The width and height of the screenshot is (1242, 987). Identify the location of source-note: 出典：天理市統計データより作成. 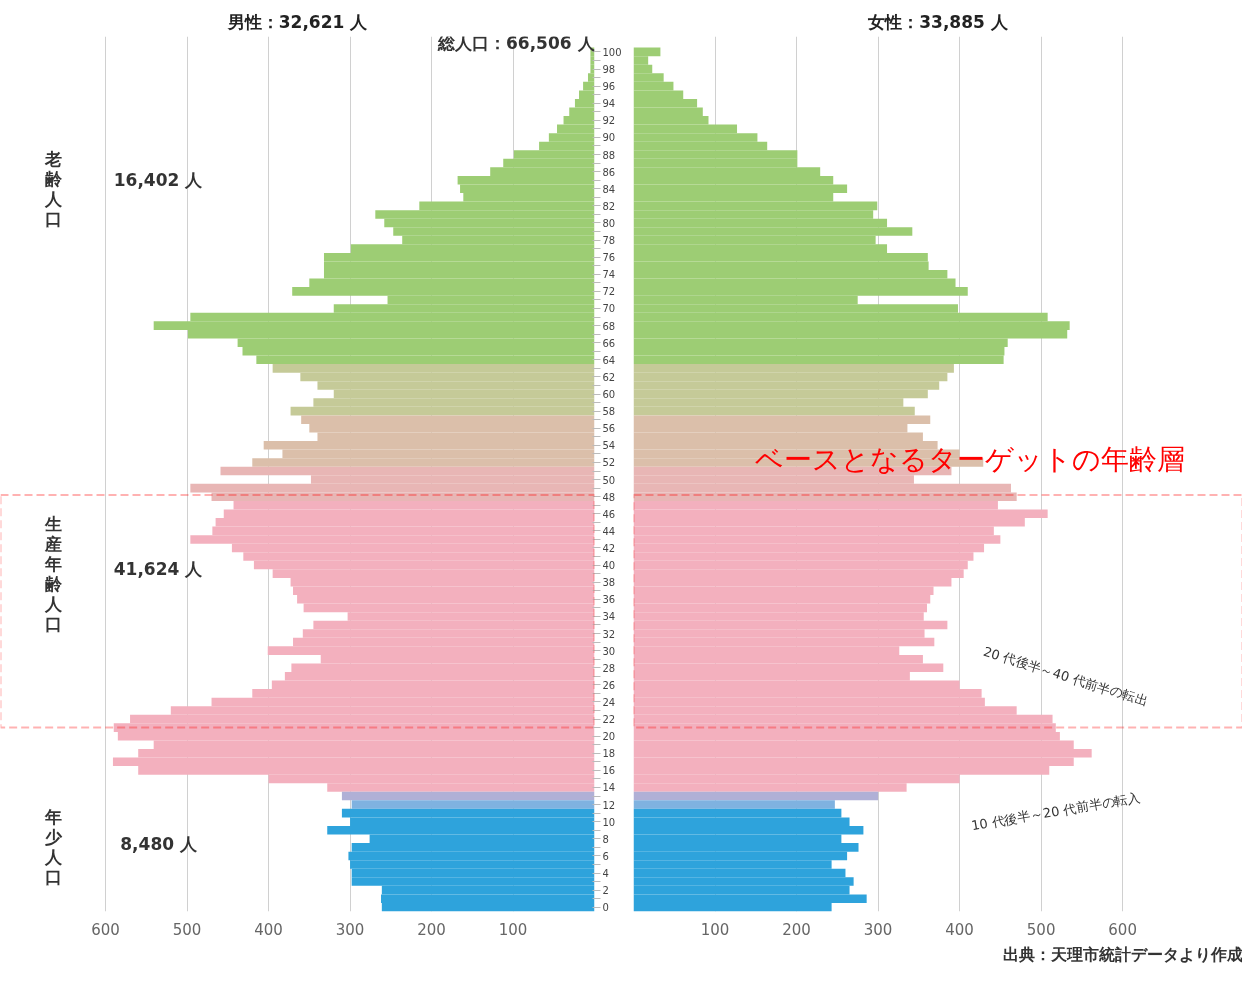
(1122, 954).